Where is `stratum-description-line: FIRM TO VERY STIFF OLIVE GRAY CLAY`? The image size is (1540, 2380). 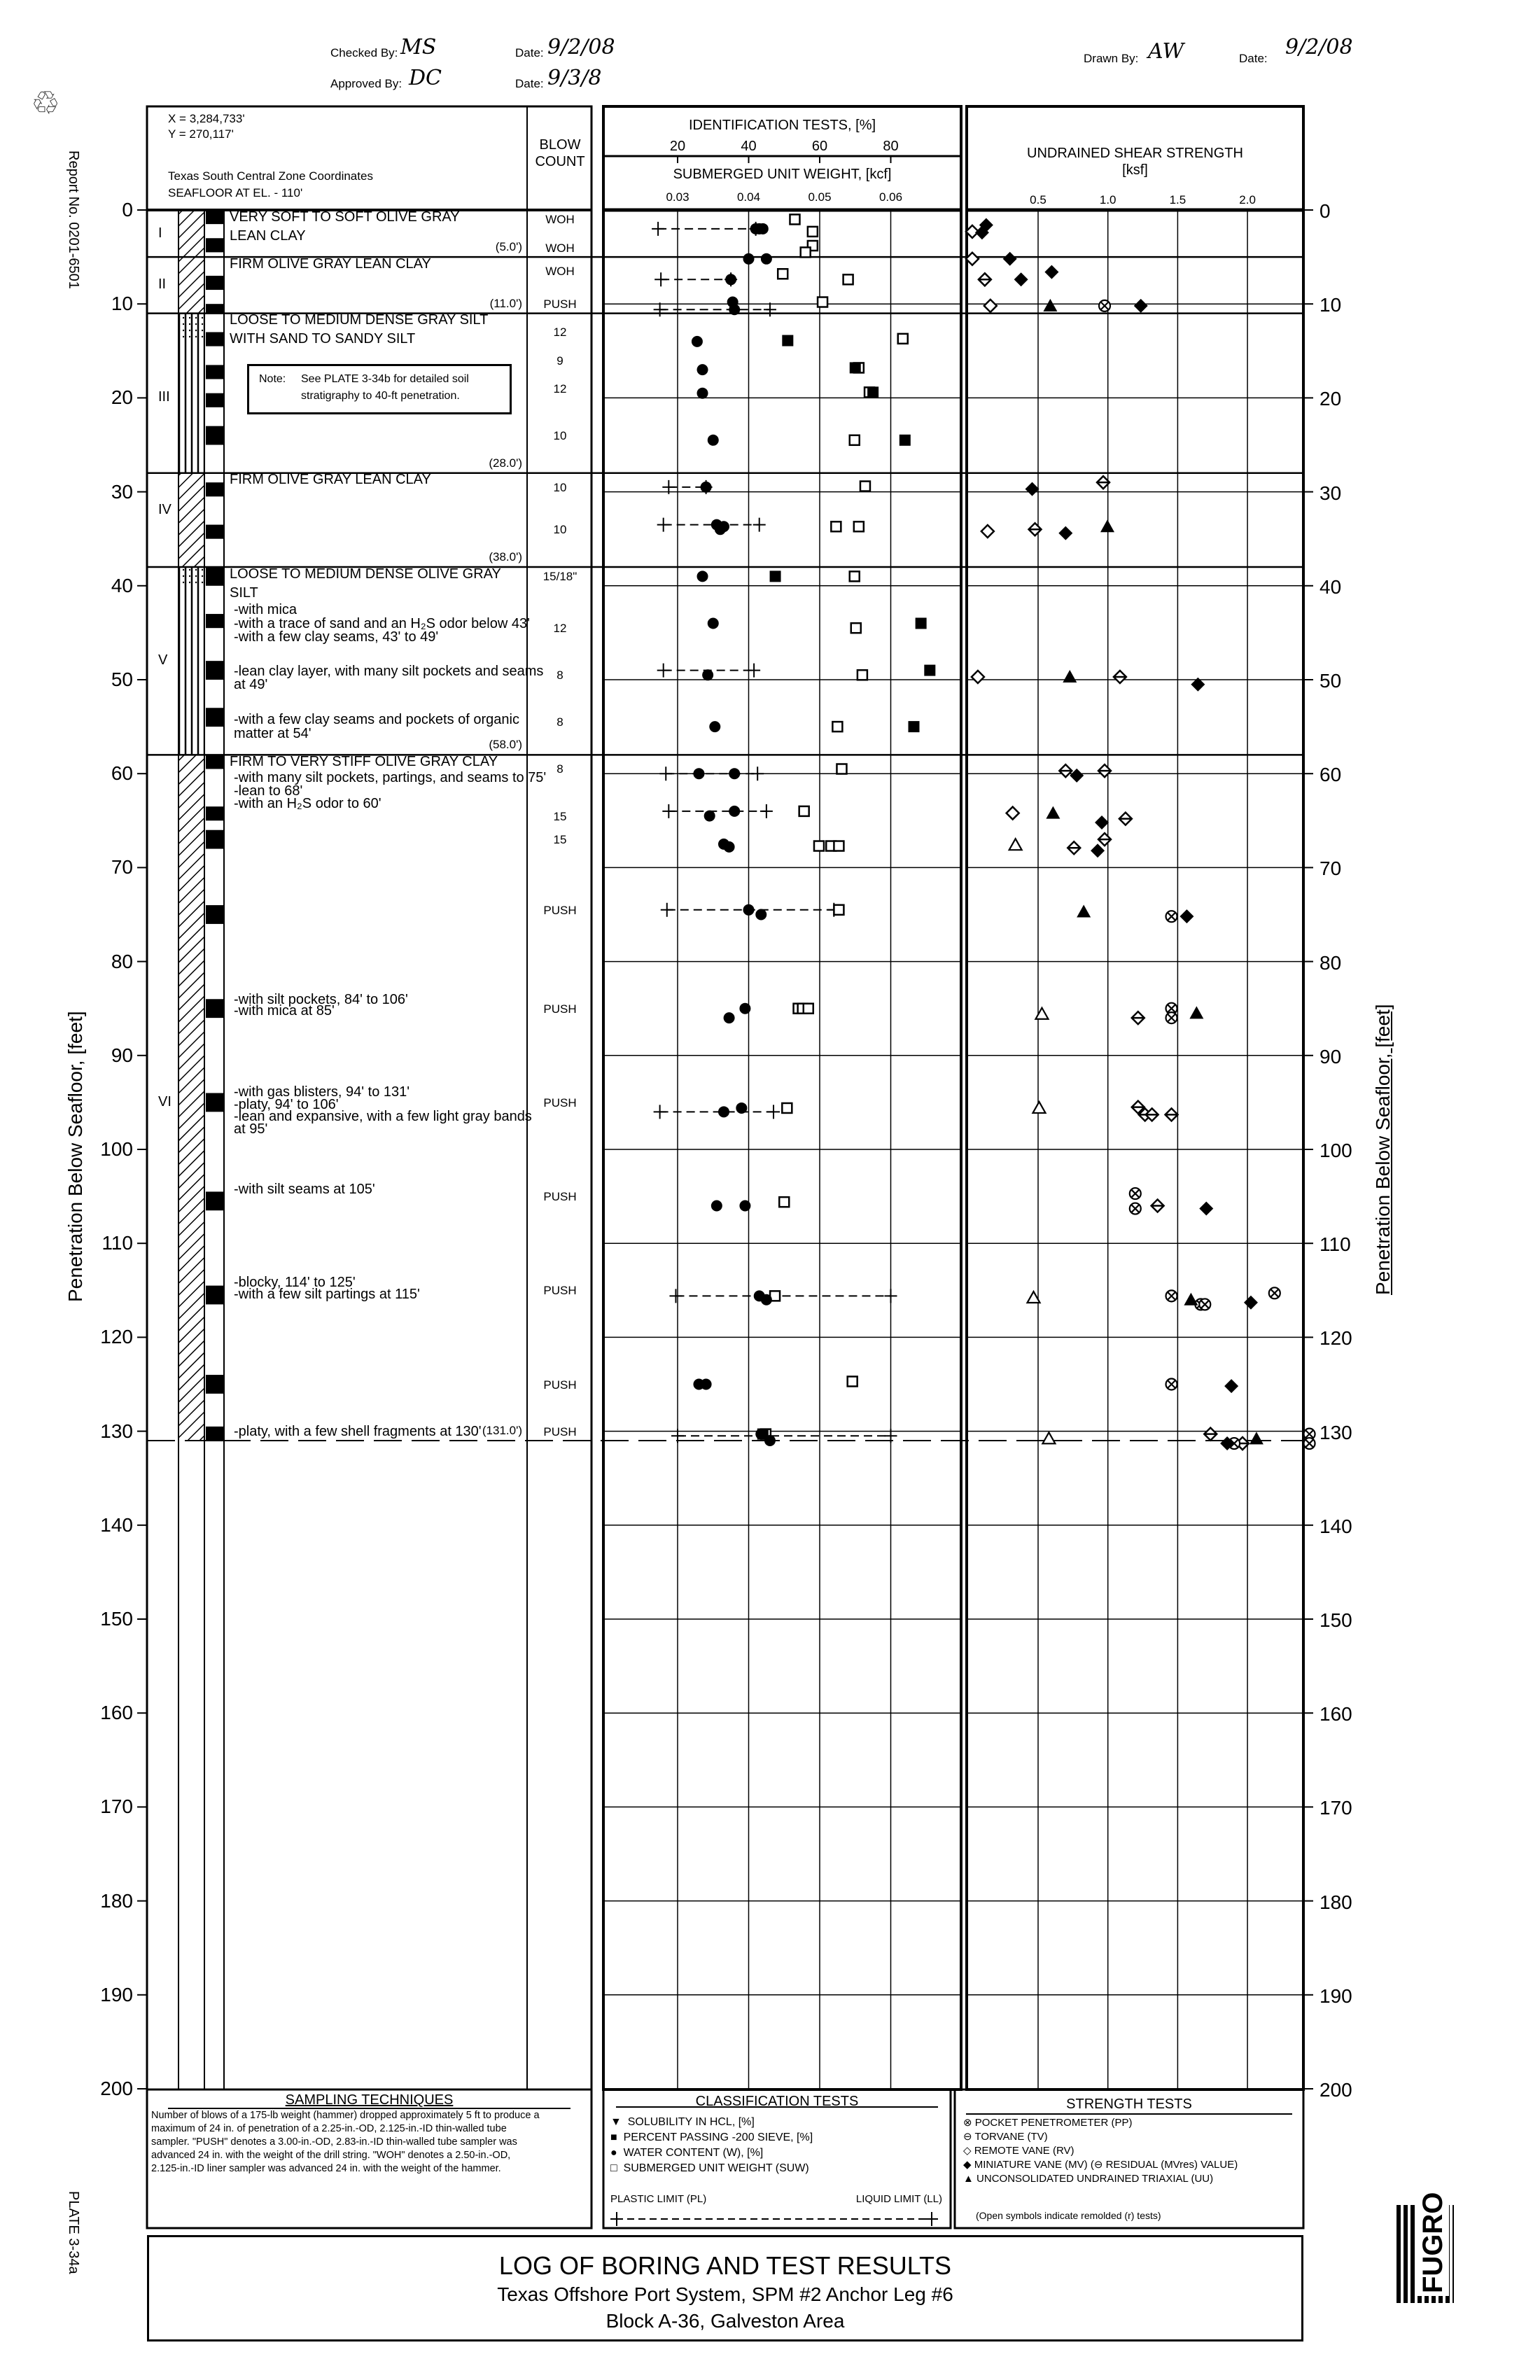
stratum-description-line: FIRM TO VERY STIFF OLIVE GRAY CLAY is located at coordinates (364, 762).